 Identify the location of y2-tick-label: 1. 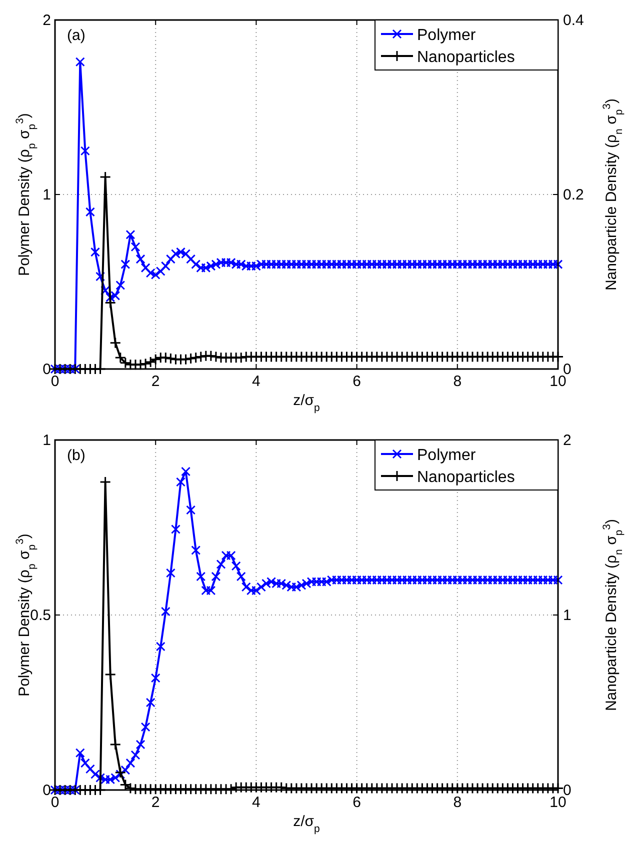
(567, 615).